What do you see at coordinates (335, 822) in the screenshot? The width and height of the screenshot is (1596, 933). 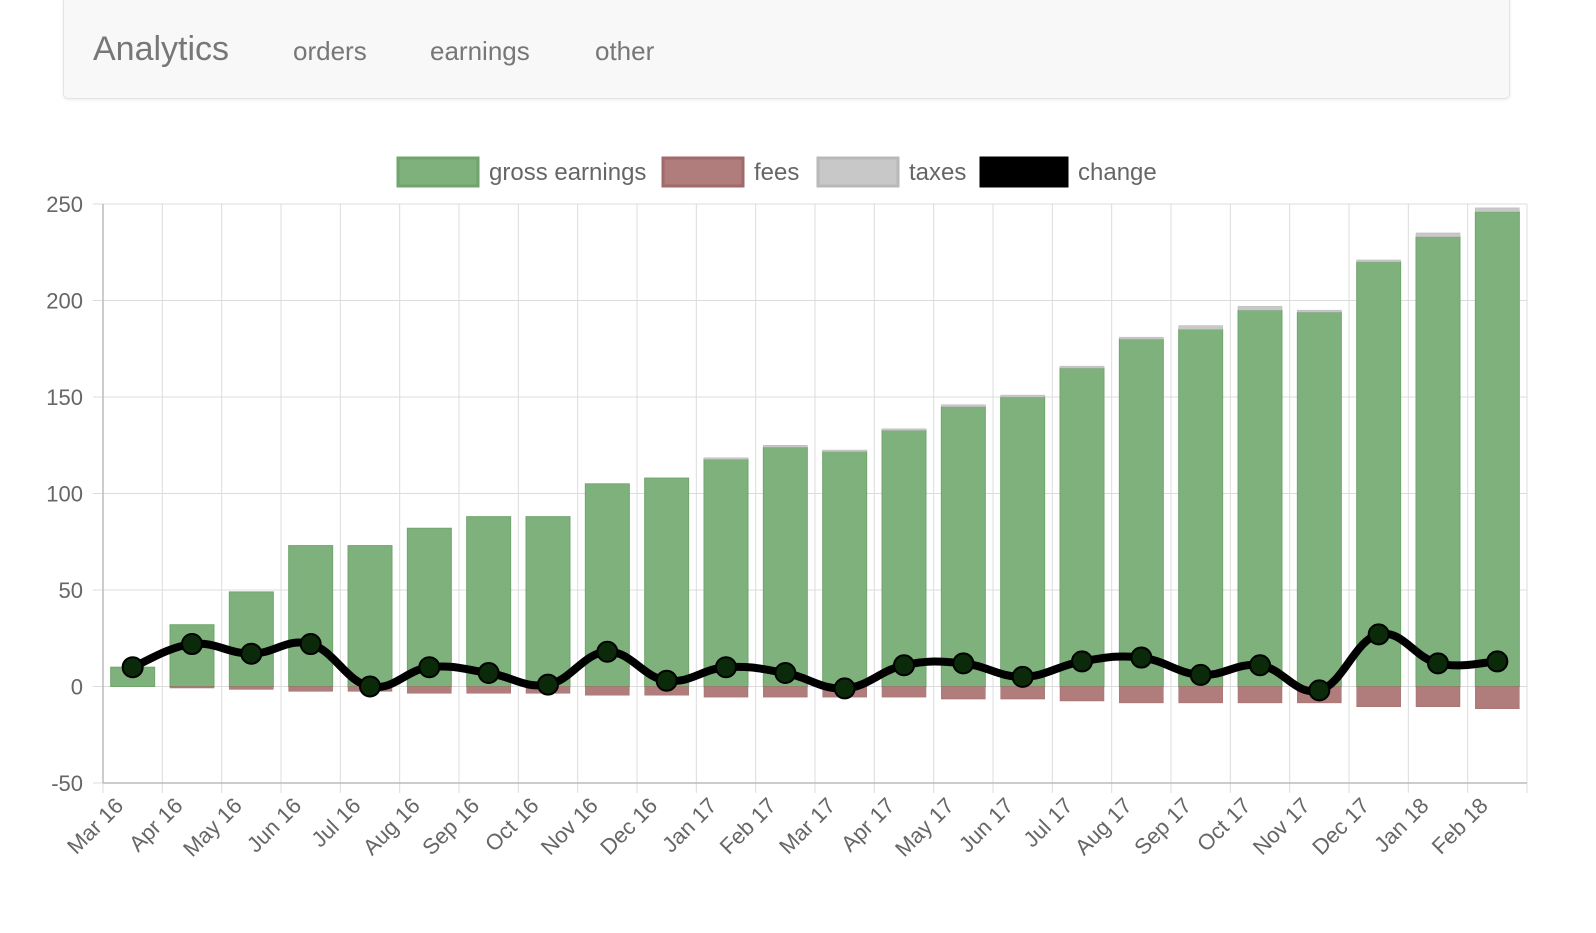 I see `x-tick-label: Jul 16` at bounding box center [335, 822].